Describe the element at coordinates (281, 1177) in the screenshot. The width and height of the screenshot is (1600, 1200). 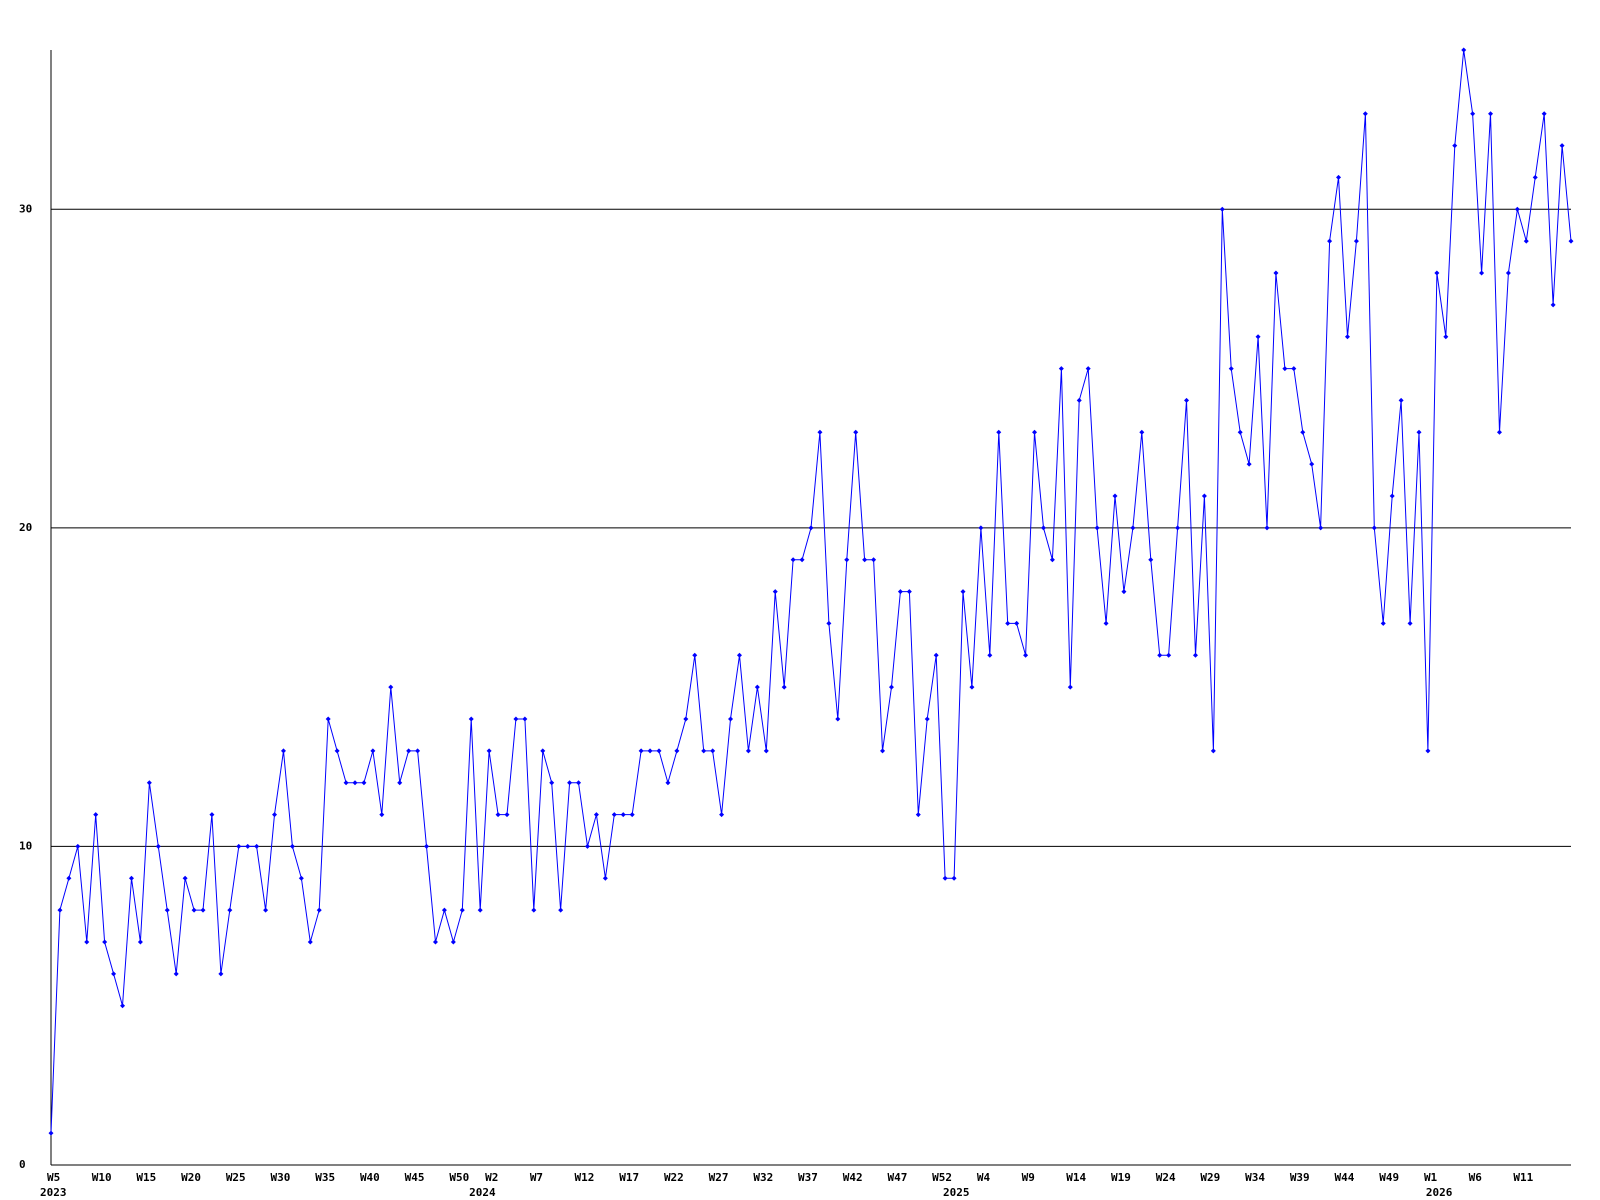
I see `x-tick-label: W30` at that location.